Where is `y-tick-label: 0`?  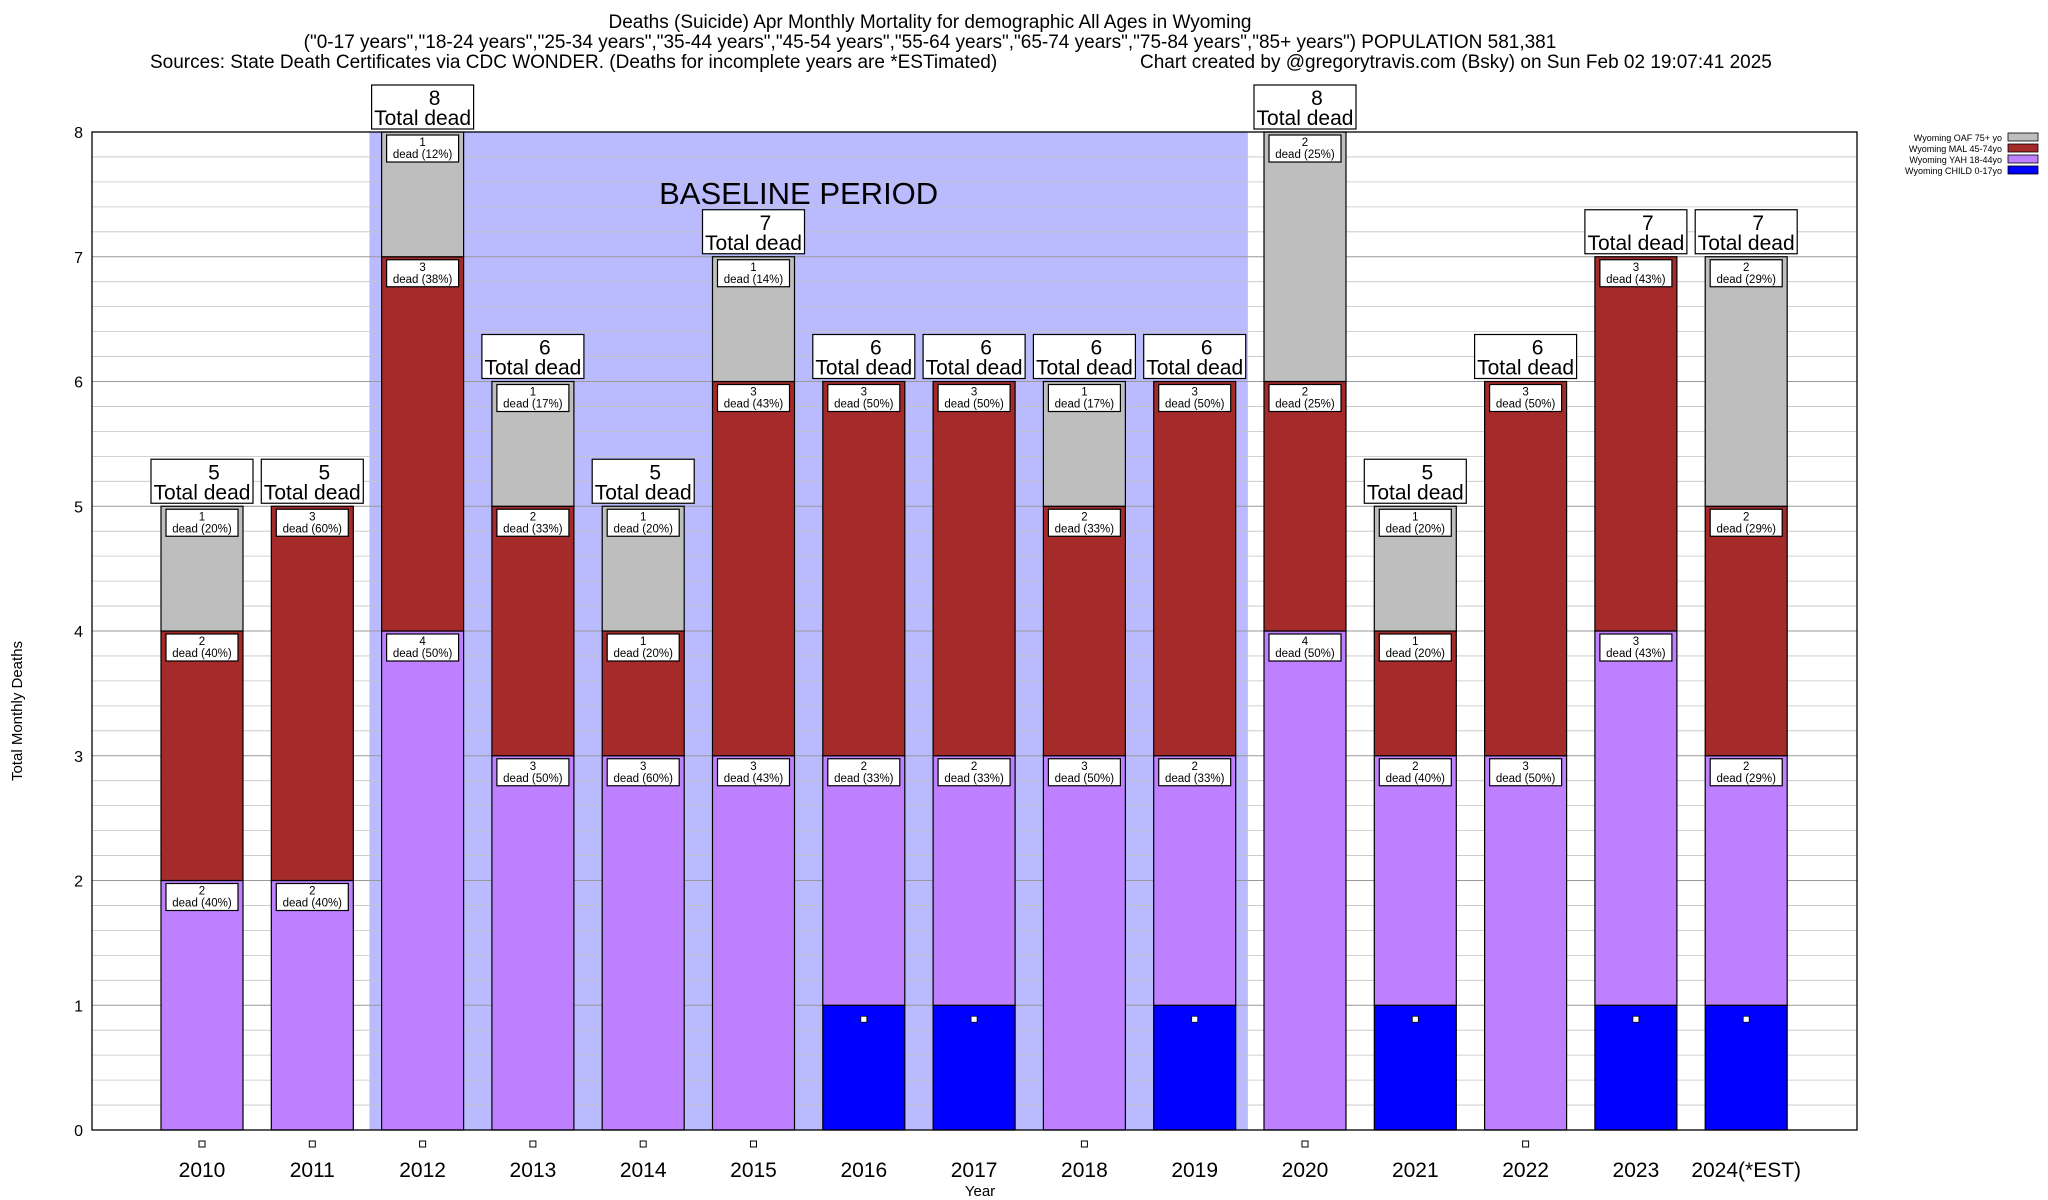 y-tick-label: 0 is located at coordinates (78, 1131).